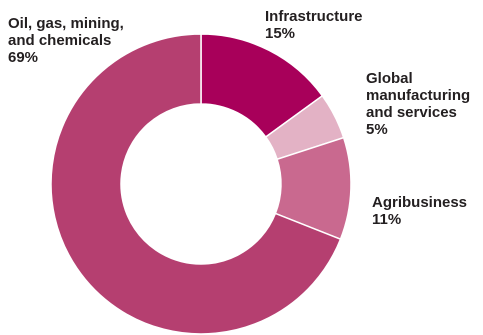 The height and width of the screenshot is (335, 483). I want to click on label-infrastructure: Infrastructure 15%, so click(314, 25).